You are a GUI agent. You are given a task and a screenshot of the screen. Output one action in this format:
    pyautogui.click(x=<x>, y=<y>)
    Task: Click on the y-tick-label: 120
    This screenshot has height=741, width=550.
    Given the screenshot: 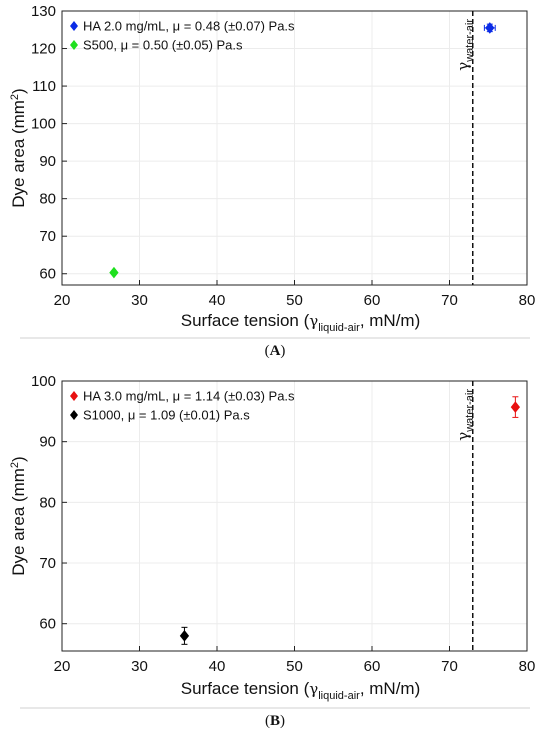 What is the action you would take?
    pyautogui.click(x=43, y=49)
    